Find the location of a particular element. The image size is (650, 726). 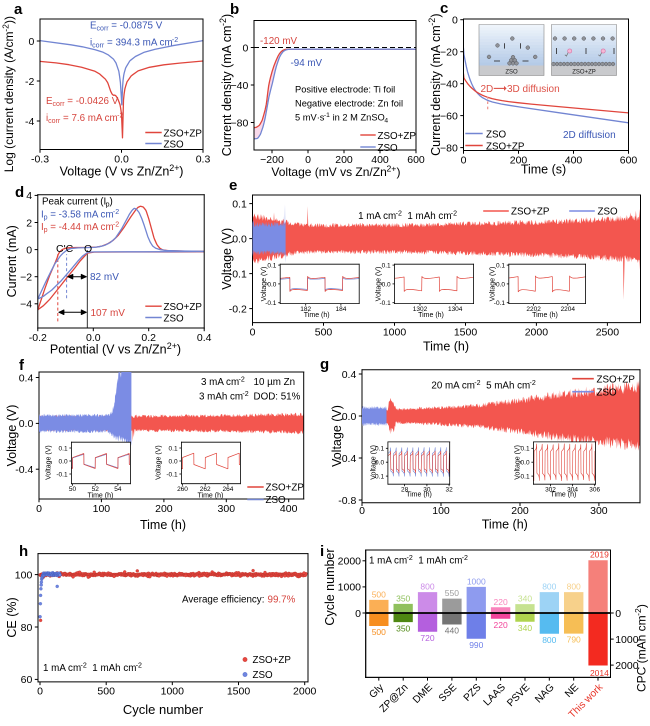

svg-text: 2D is located at coordinates (487, 89).